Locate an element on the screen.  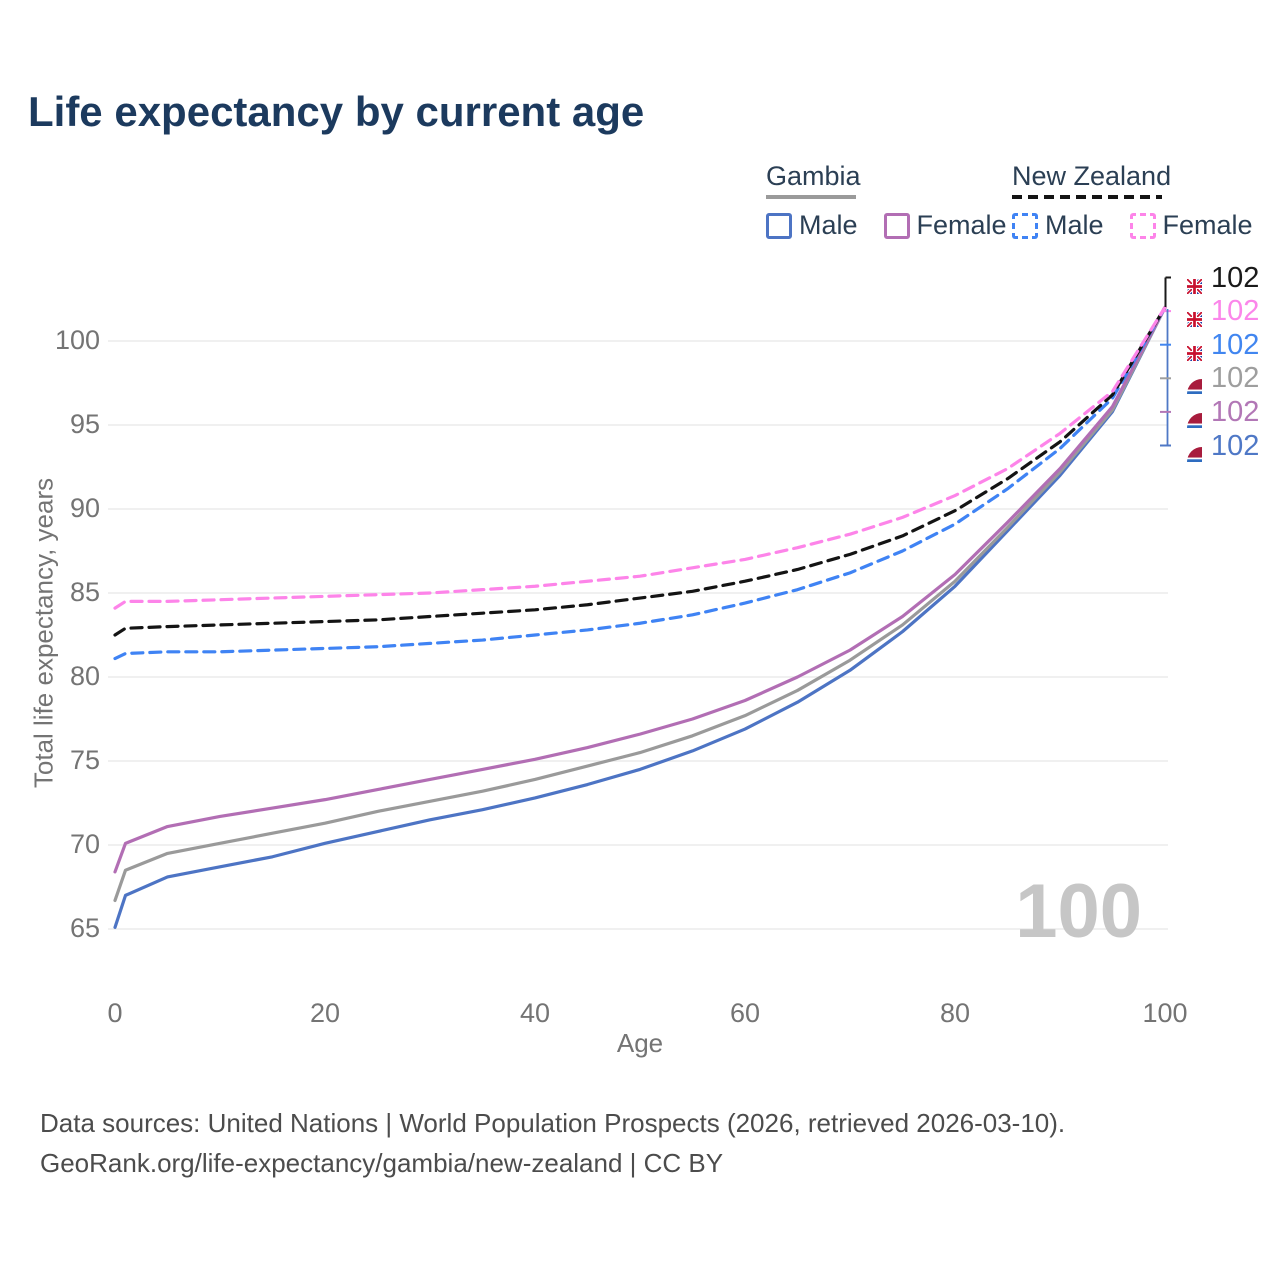
gambia-male-swatch-icon is located at coordinates (779, 225).